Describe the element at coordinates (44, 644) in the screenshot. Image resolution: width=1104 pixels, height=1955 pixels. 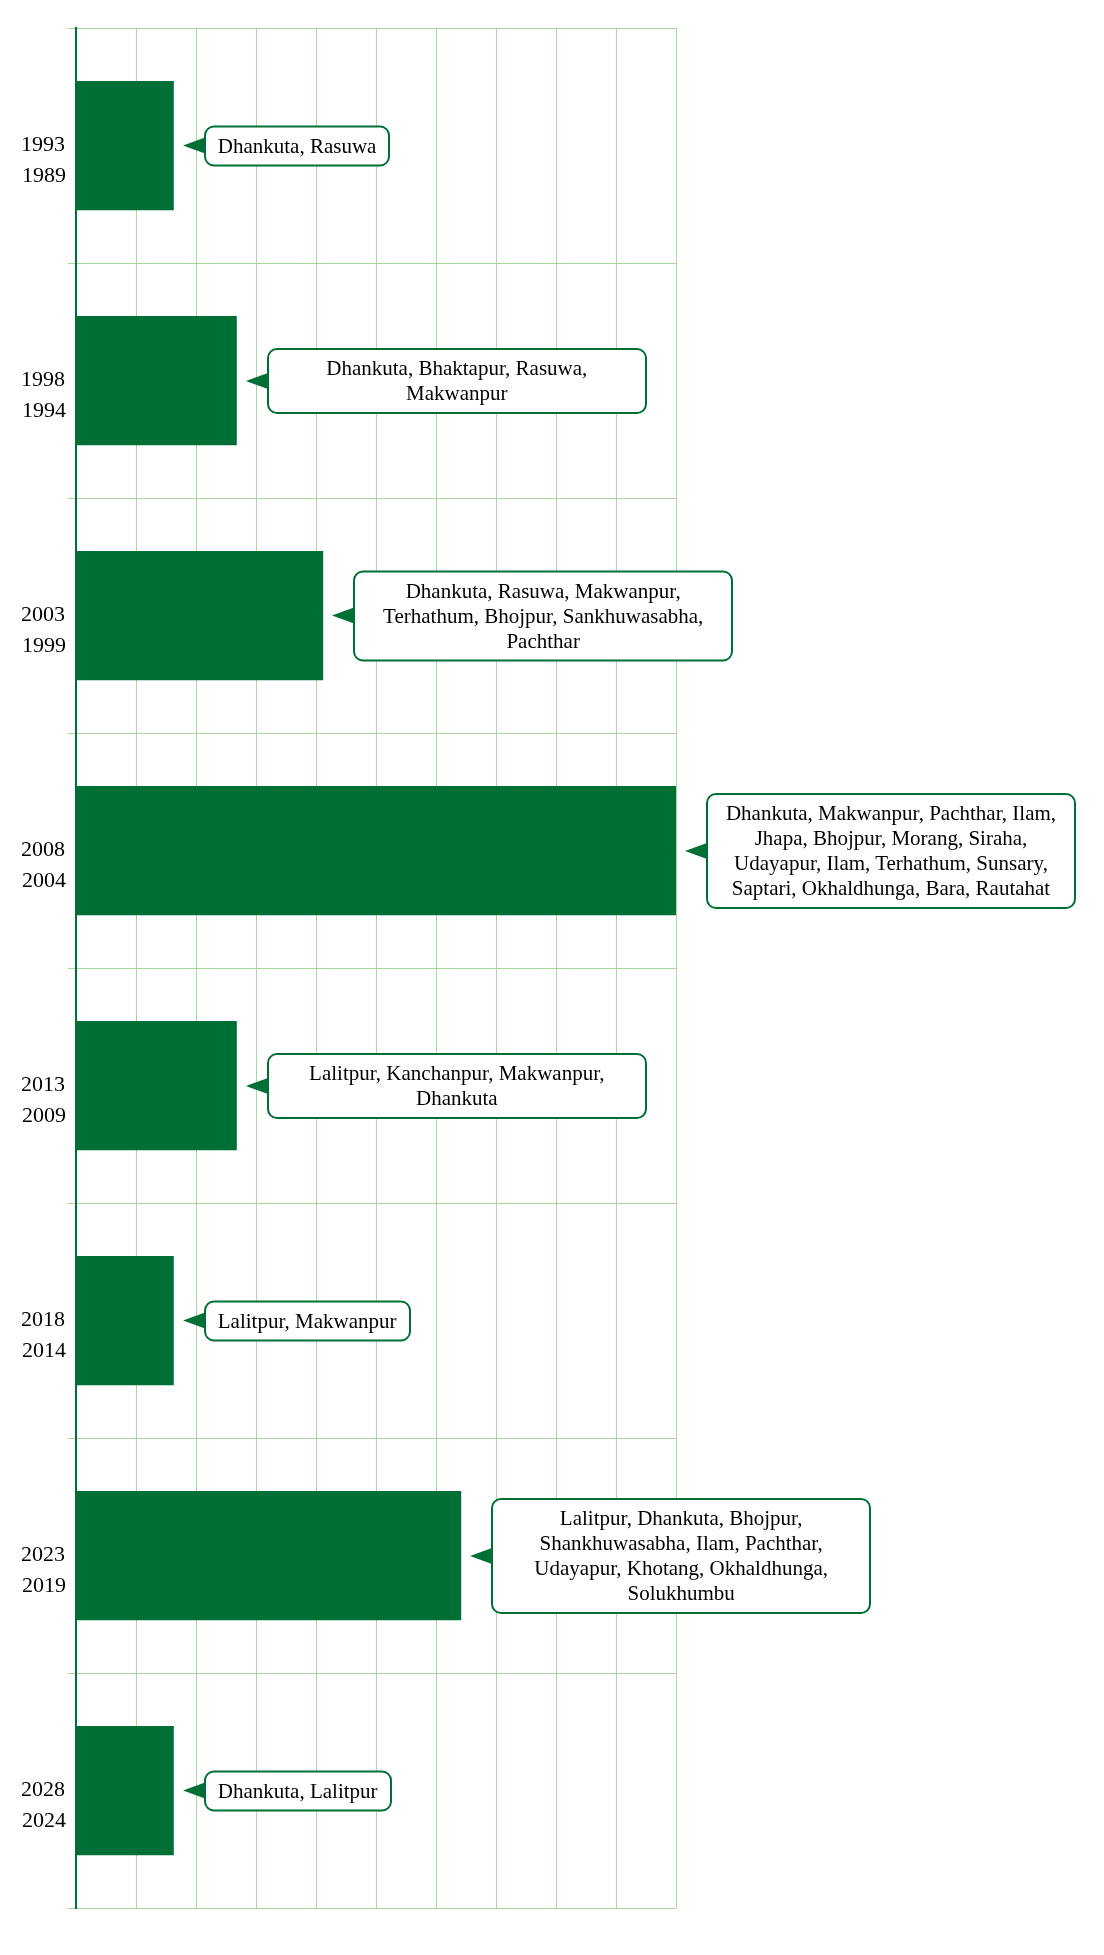
I see `text: 1999` at that location.